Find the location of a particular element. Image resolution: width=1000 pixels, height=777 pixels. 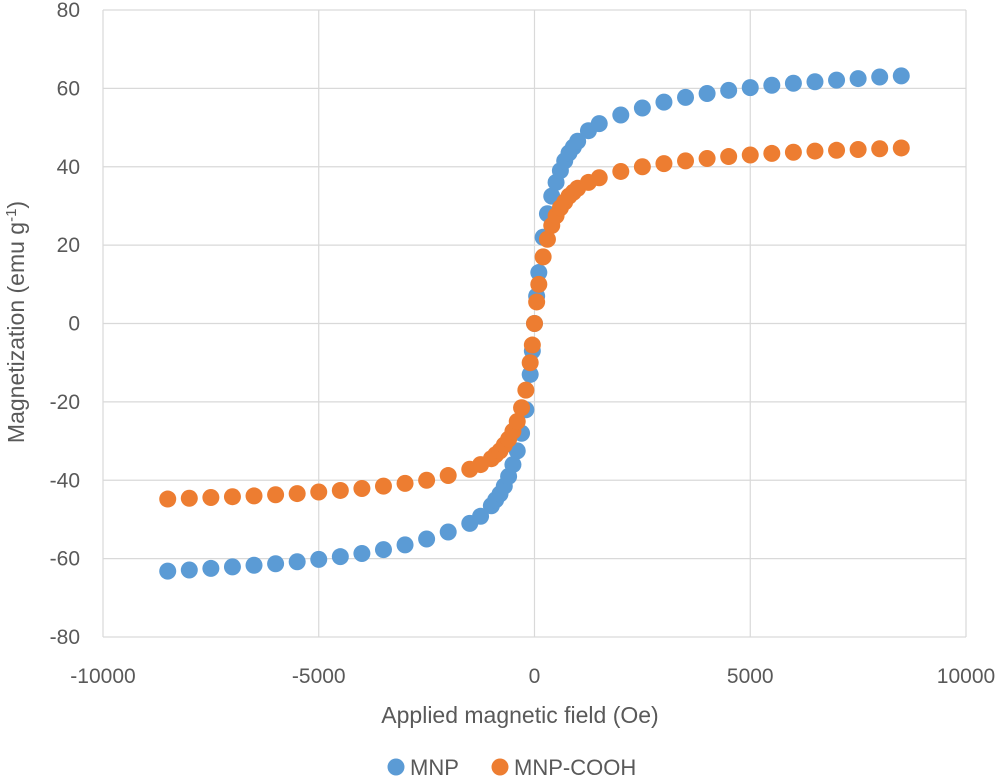

x-tick-label: 5000 is located at coordinates (750, 676).